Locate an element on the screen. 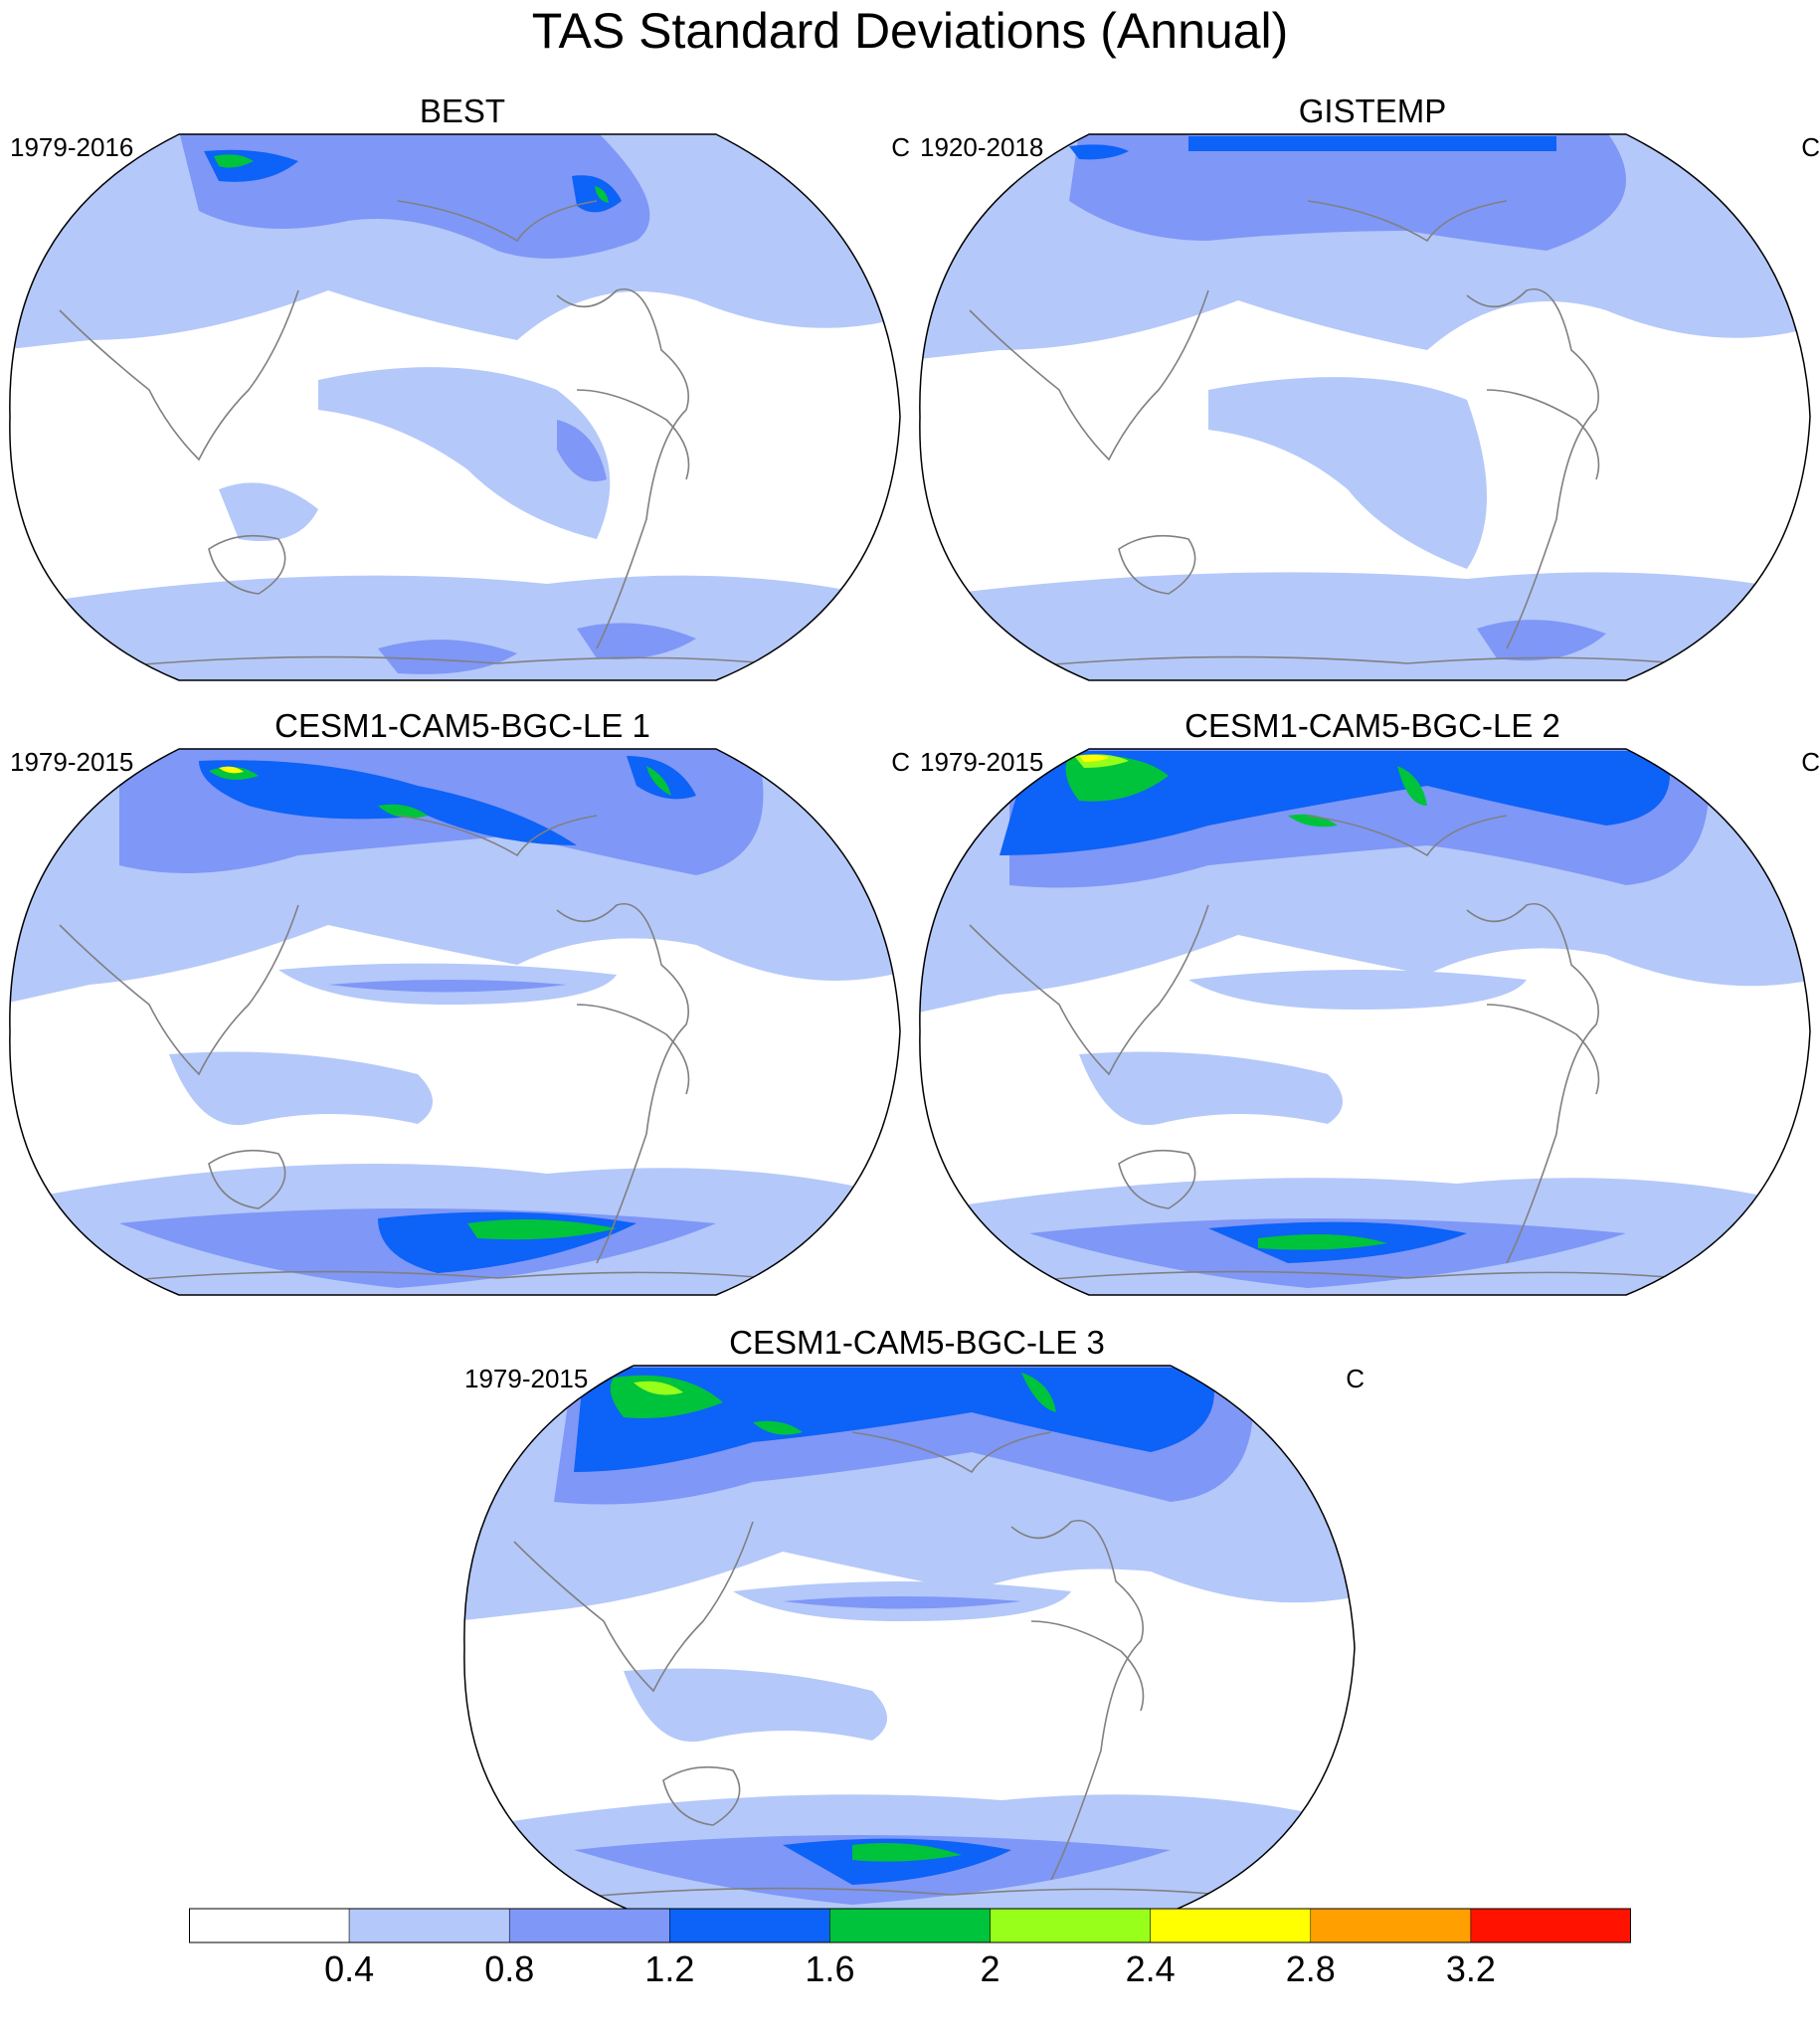  map-panel-le2: CESM1-CAM5-BGC-LE 2 1979-2015 C is located at coordinates (1365, 1005).